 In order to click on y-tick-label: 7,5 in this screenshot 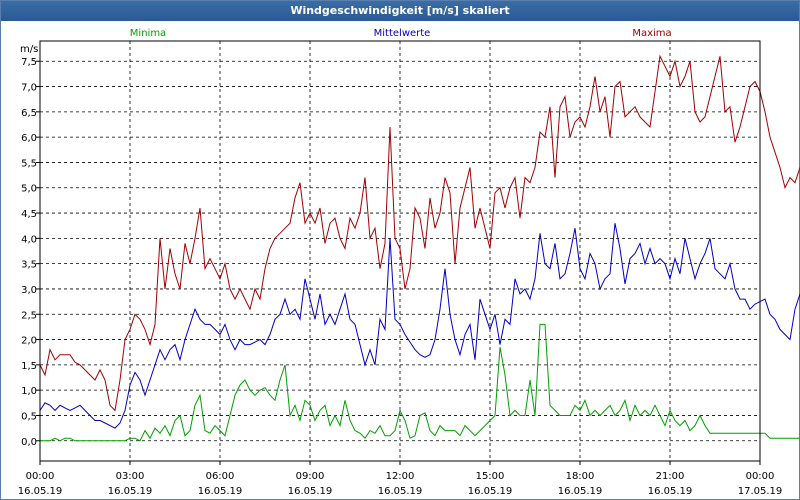, I will do `click(29, 62)`.